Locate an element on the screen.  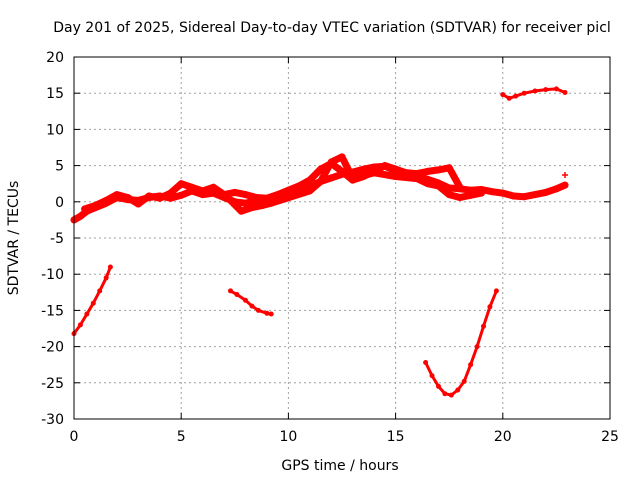
y-axis-title: SDTVAR / TECUs is located at coordinates (14, 238).